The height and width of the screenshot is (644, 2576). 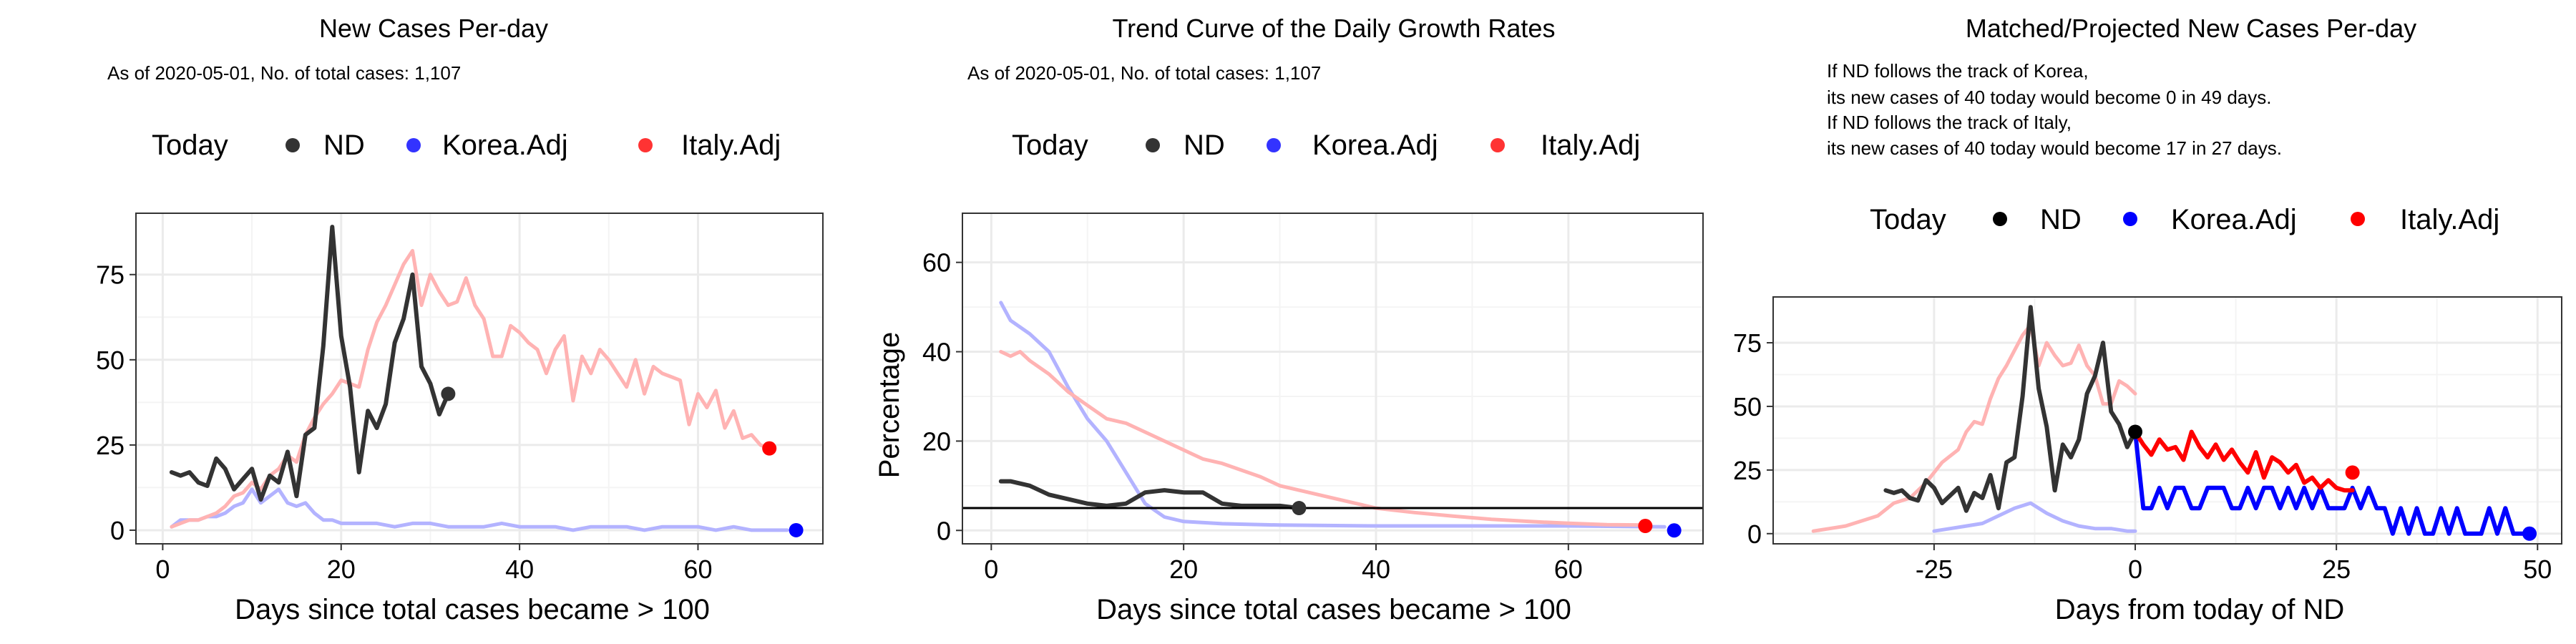 What do you see at coordinates (2191, 28) in the screenshot?
I see `chart-title: Matched/Projected New Cases Per-day` at bounding box center [2191, 28].